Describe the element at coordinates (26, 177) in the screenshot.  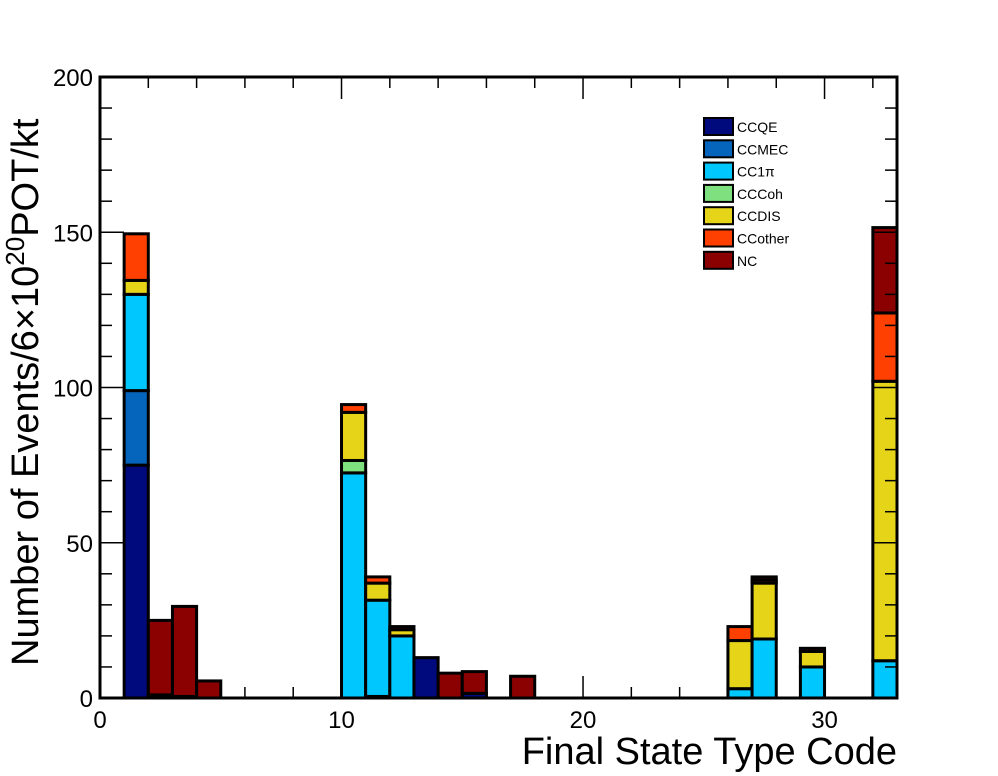
I see `y-axis-title-suffix: POT/kt` at that location.